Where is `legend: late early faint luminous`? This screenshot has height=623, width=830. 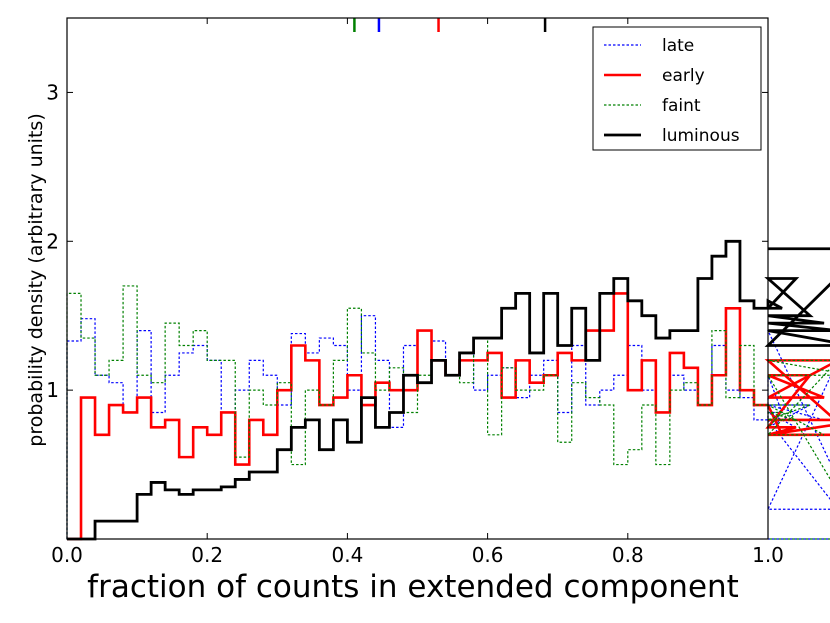
legend: late early faint luminous is located at coordinates (677, 88).